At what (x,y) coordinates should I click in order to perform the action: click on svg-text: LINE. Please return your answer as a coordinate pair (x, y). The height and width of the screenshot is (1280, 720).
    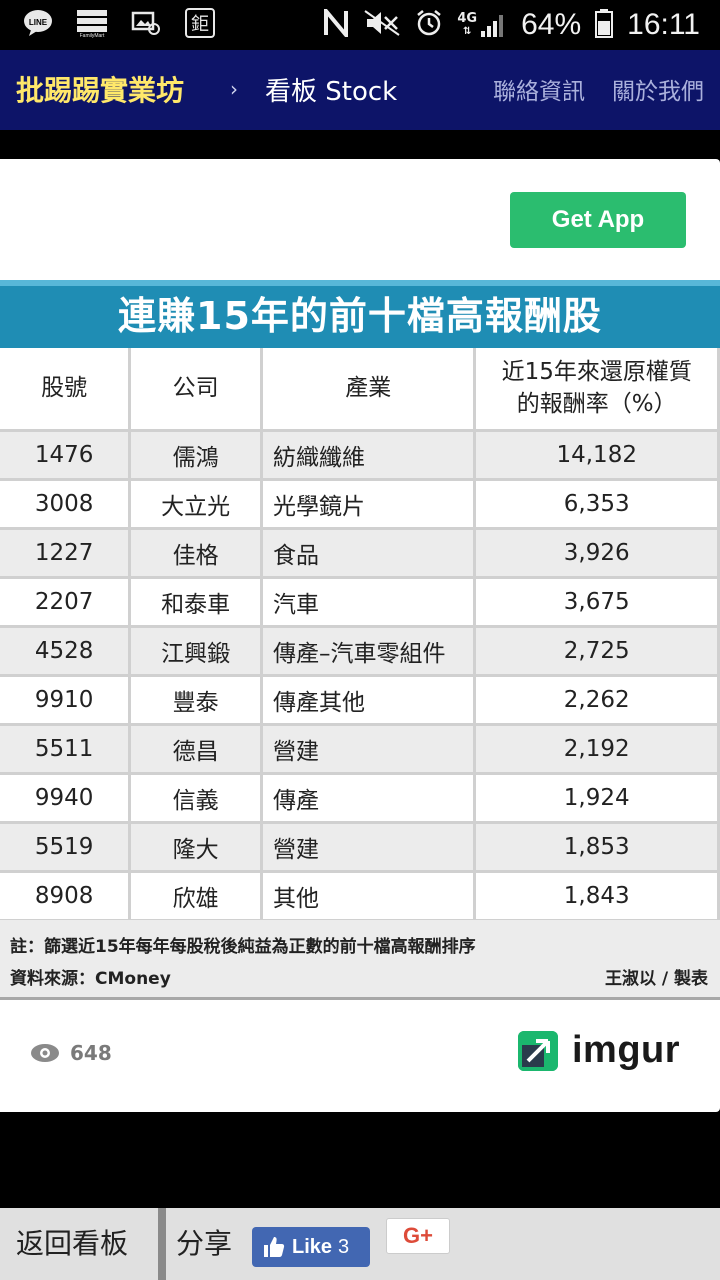
    Looking at the image, I should click on (38, 22).